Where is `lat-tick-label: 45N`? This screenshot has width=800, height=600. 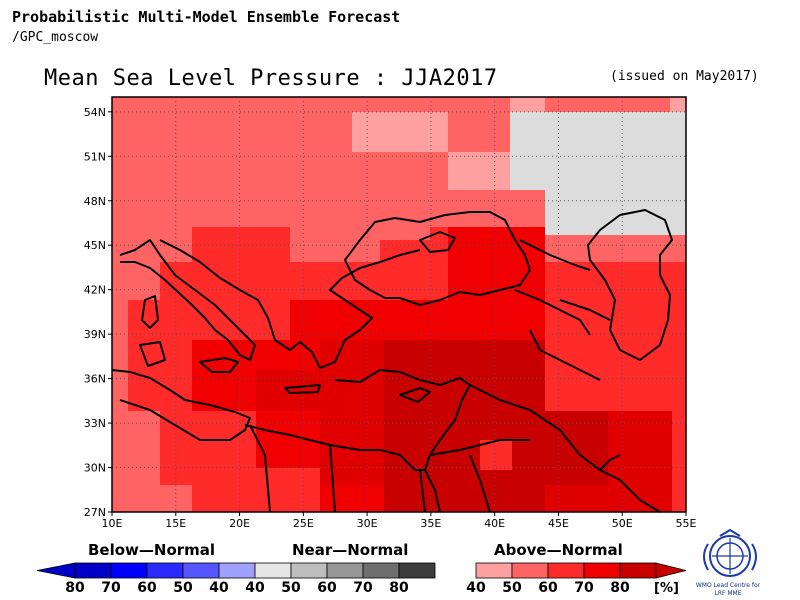 lat-tick-label: 45N is located at coordinates (95, 245).